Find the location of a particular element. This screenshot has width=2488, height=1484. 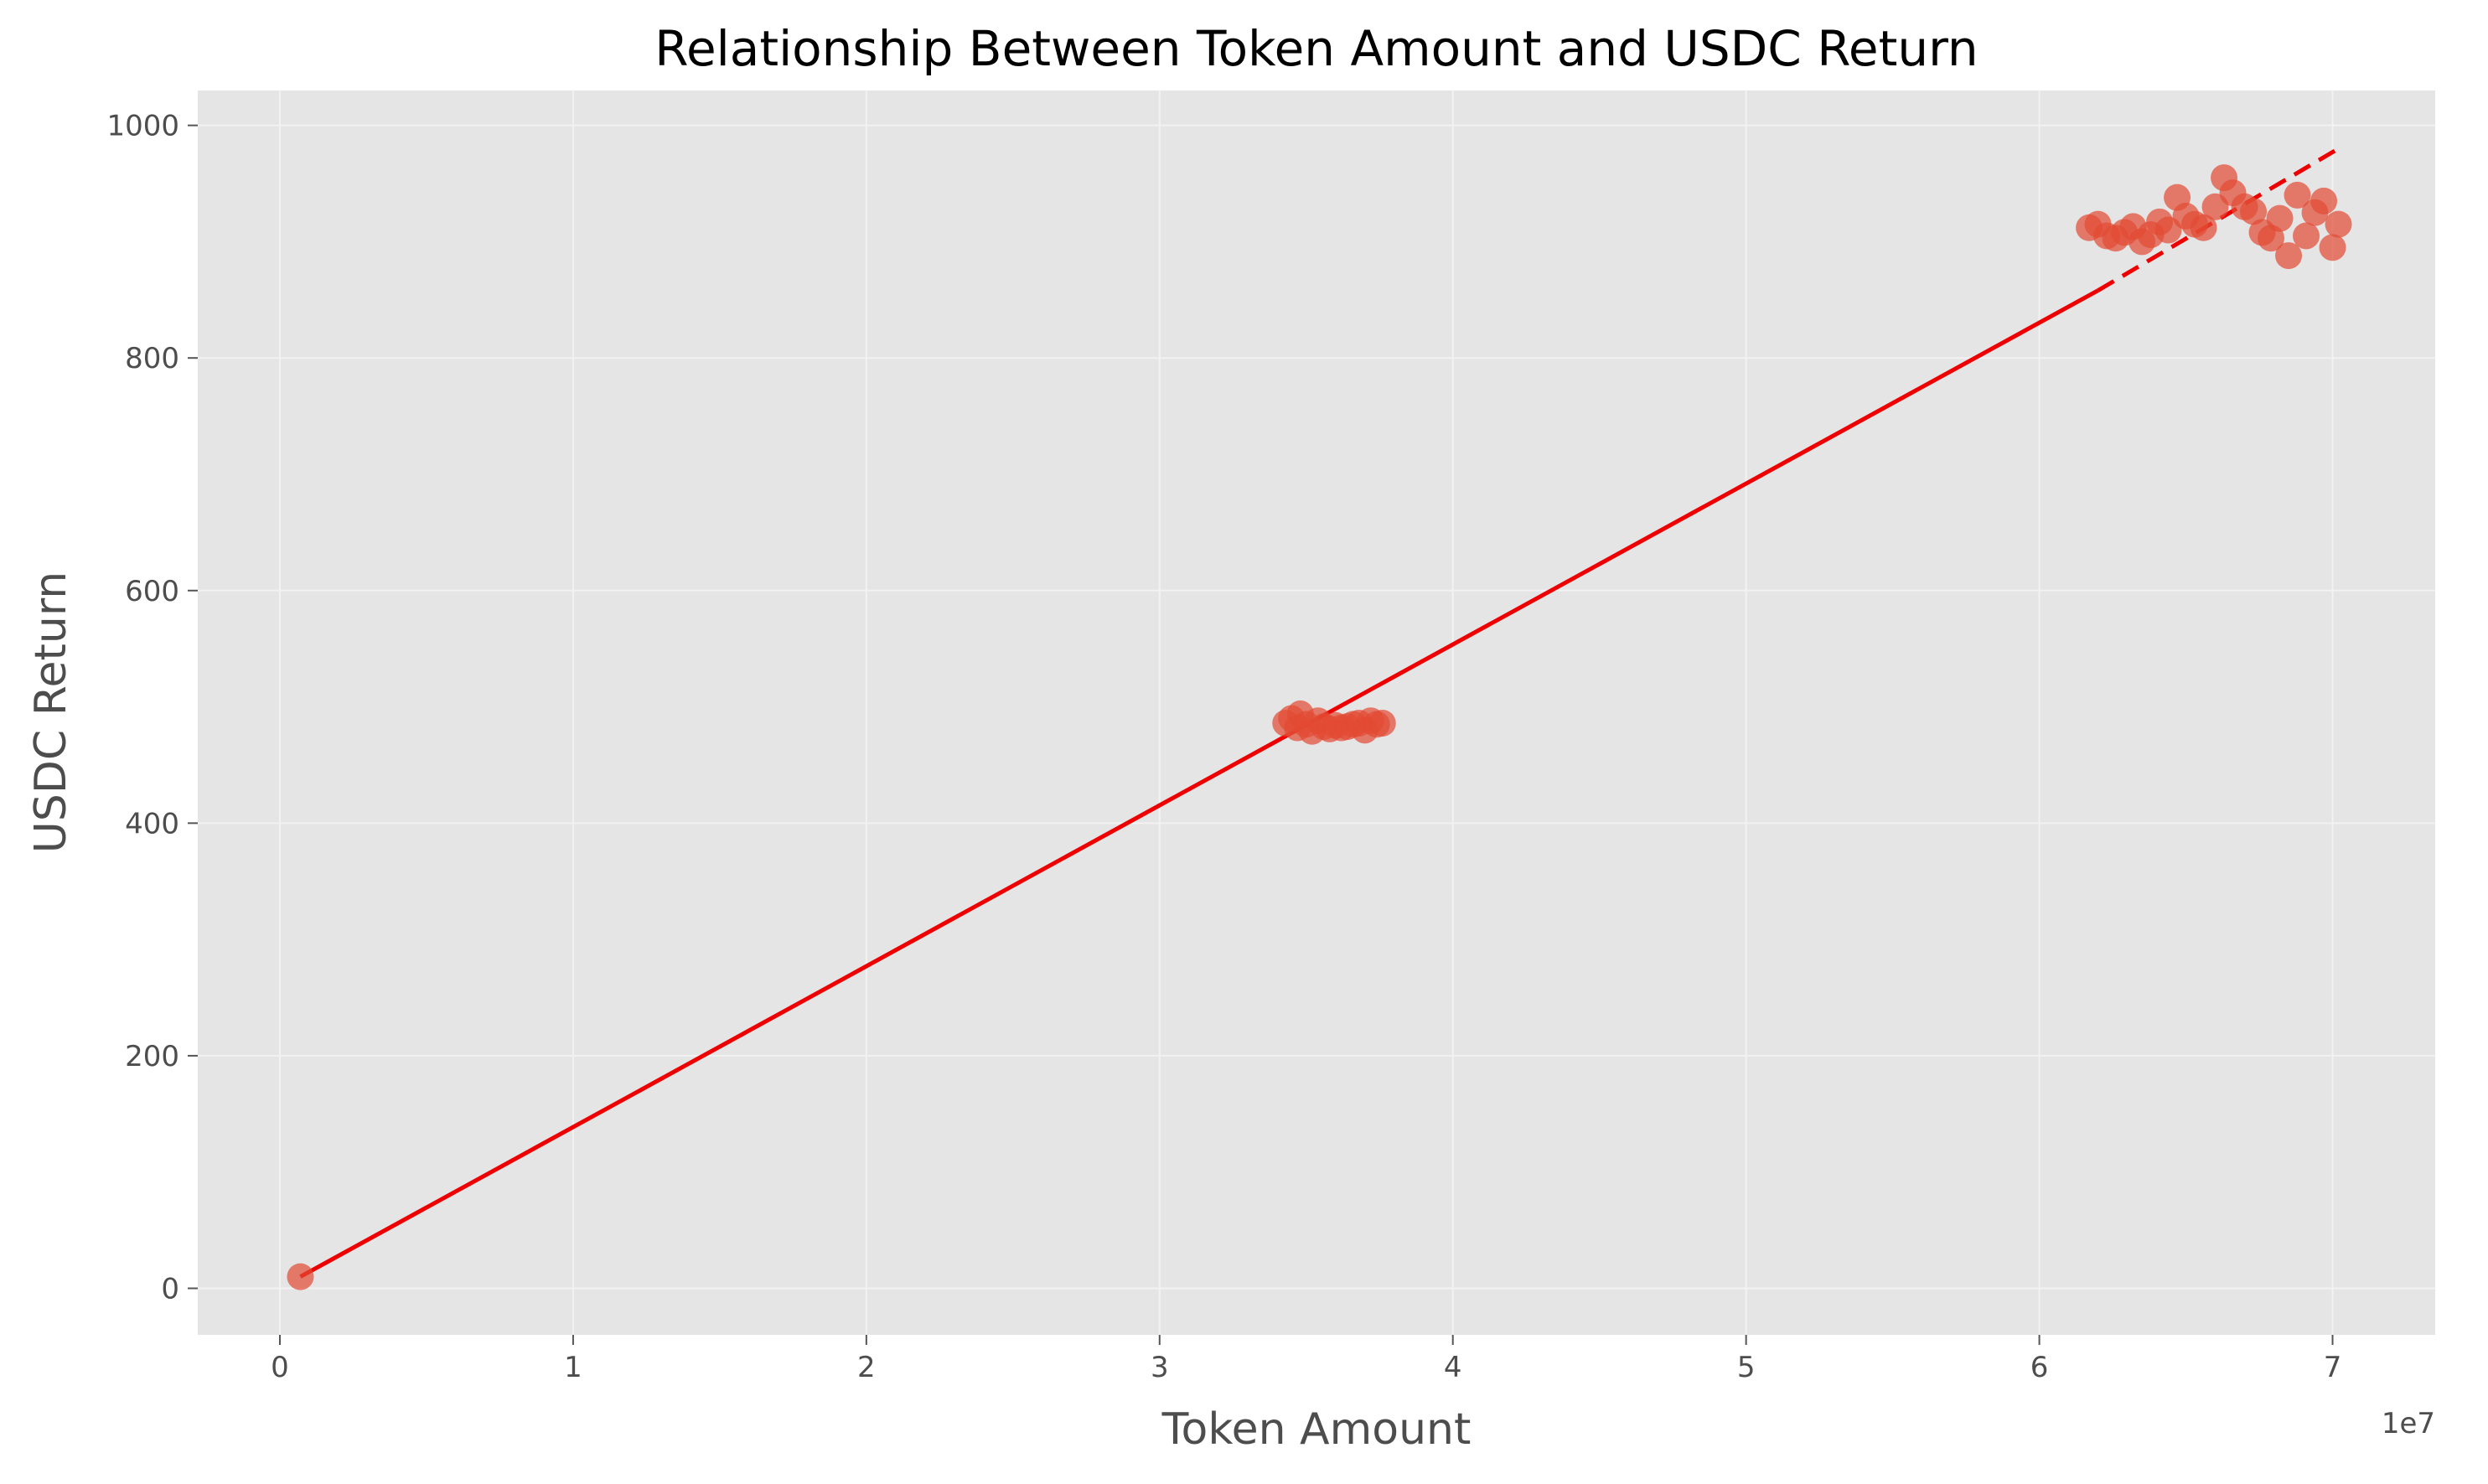

fit-line-dashed is located at coordinates (2218, 220).